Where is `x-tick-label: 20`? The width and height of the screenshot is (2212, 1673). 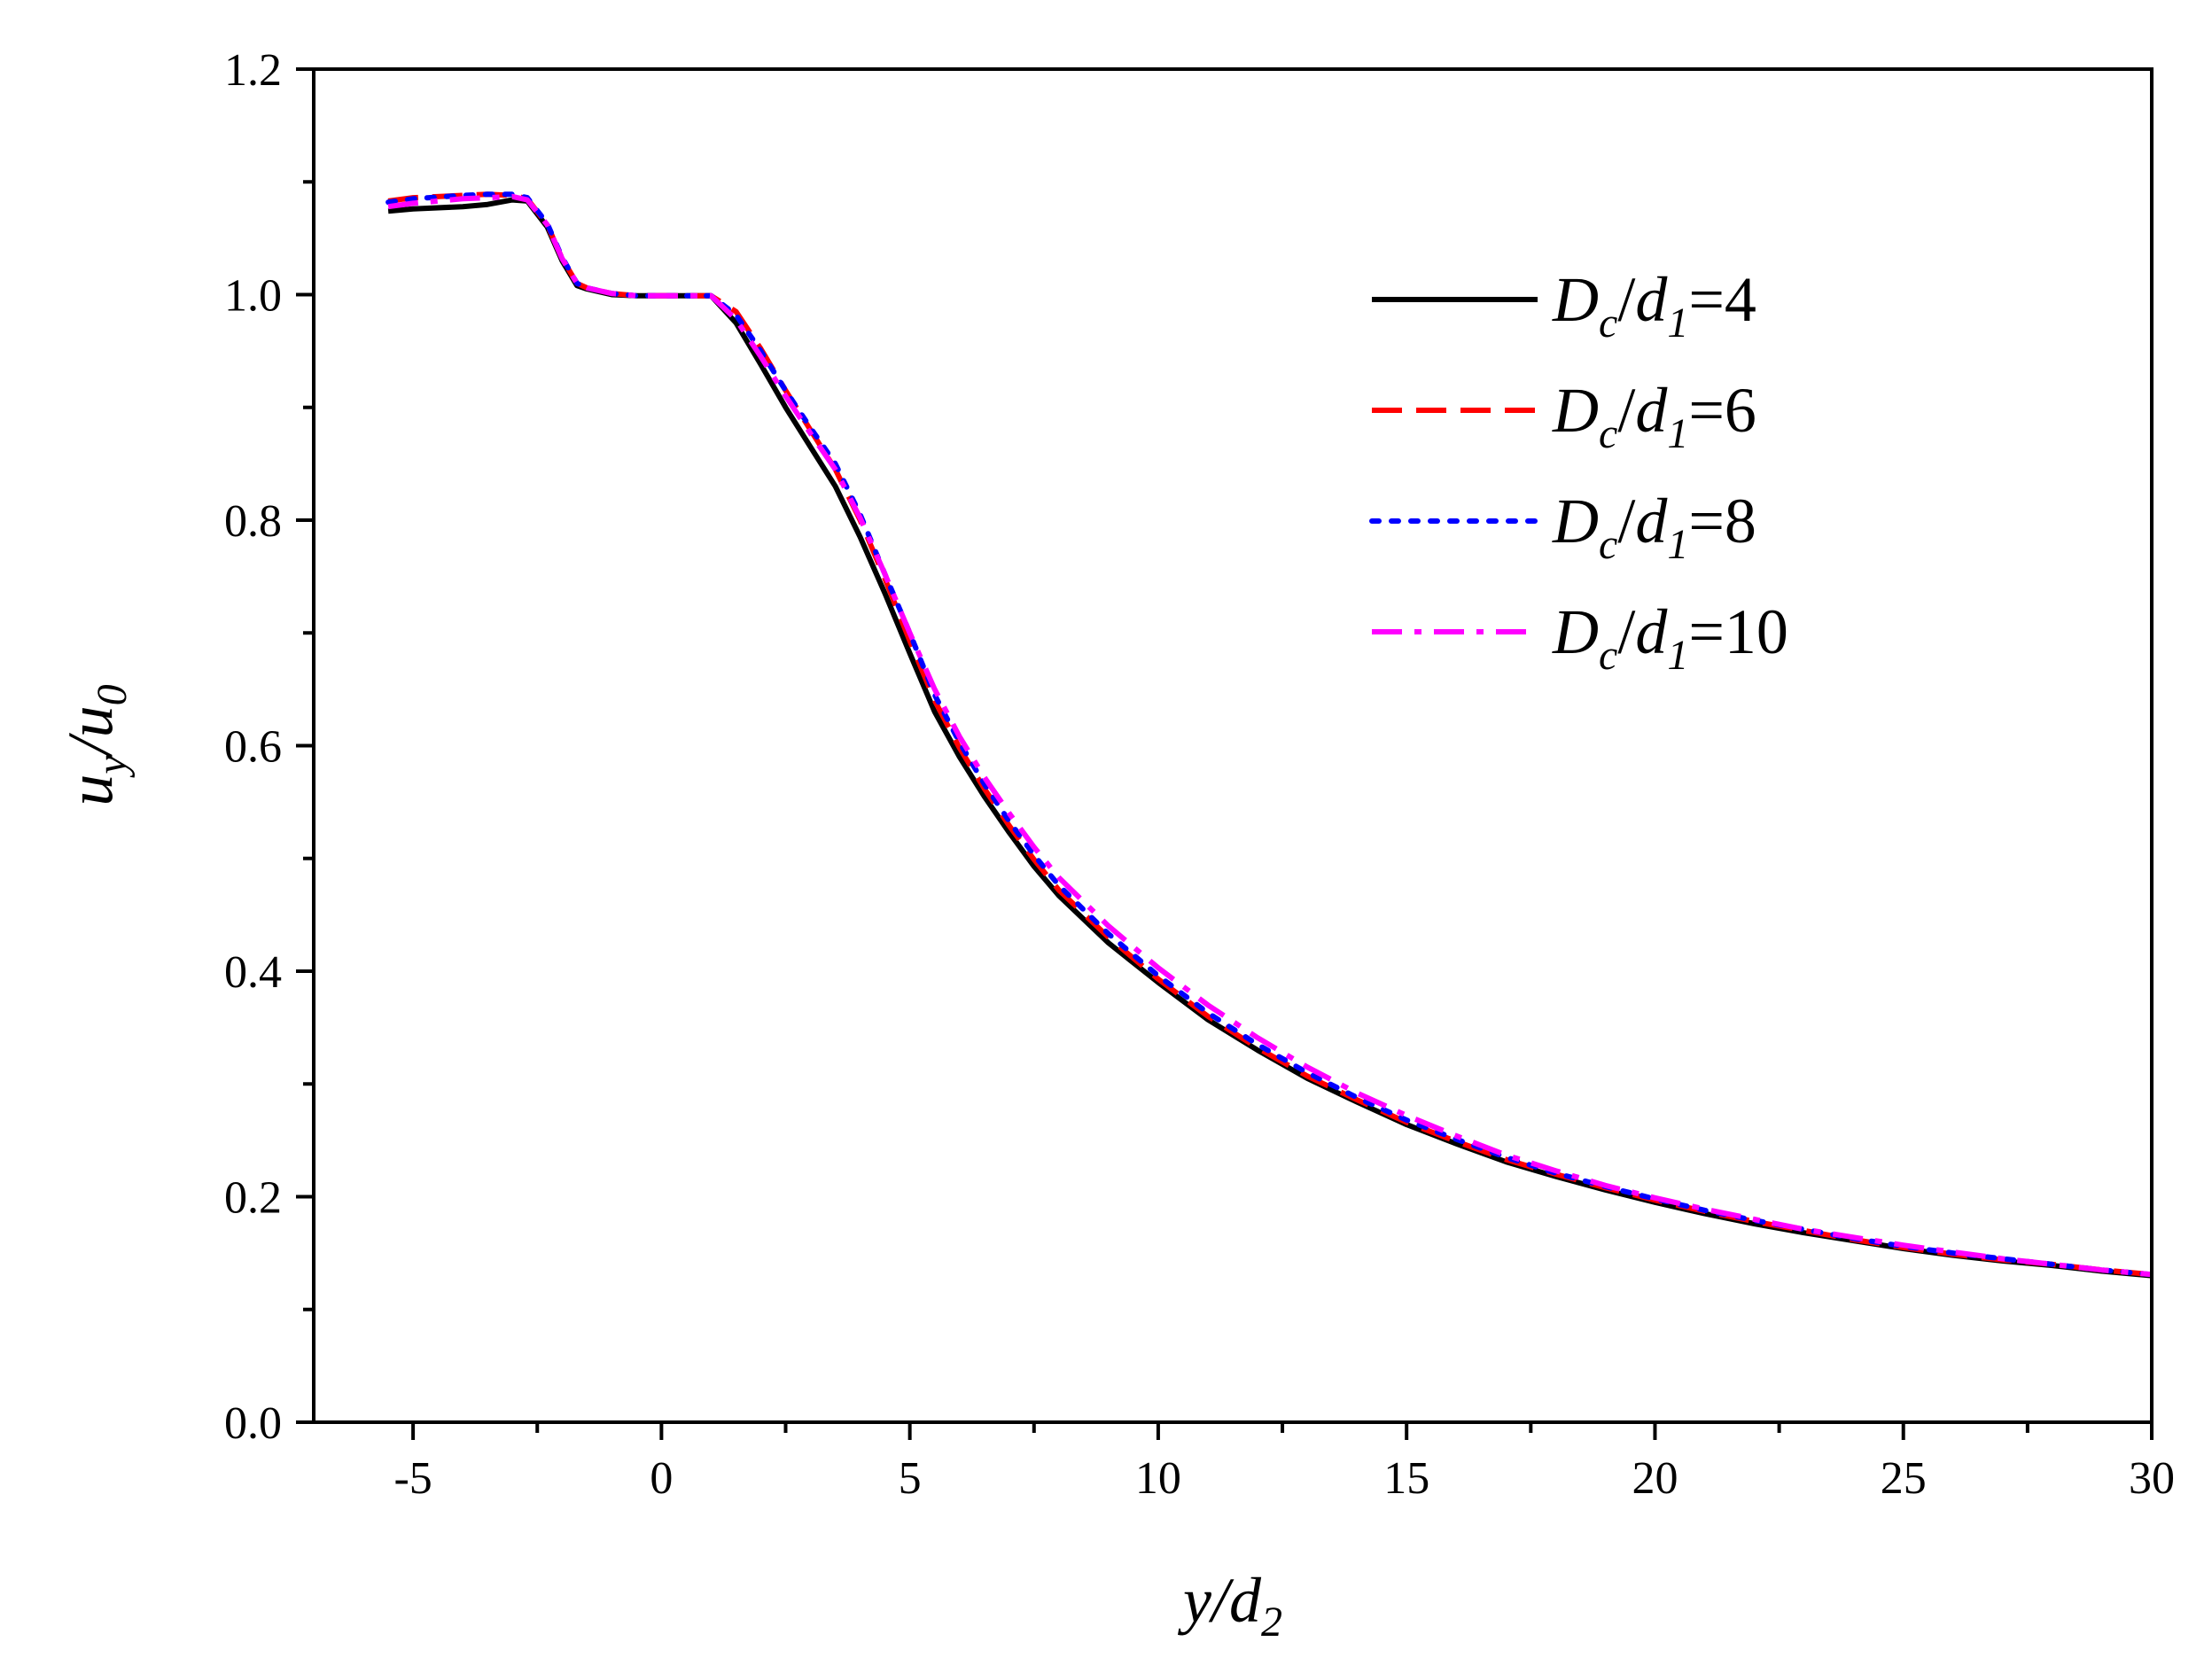 x-tick-label: 20 is located at coordinates (1655, 1478).